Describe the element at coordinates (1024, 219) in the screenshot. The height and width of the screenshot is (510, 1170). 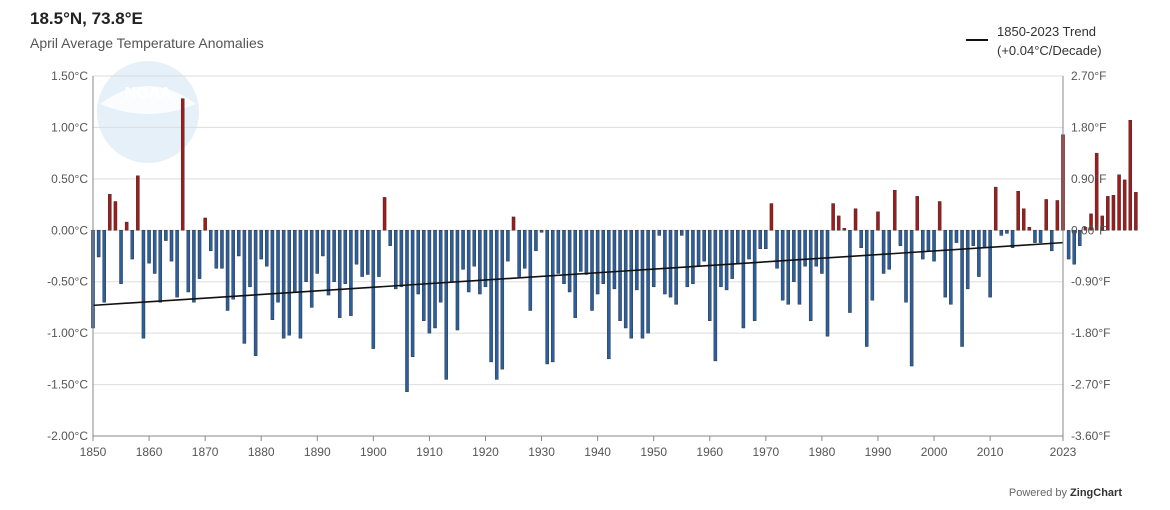
I see `bar-2016` at that location.